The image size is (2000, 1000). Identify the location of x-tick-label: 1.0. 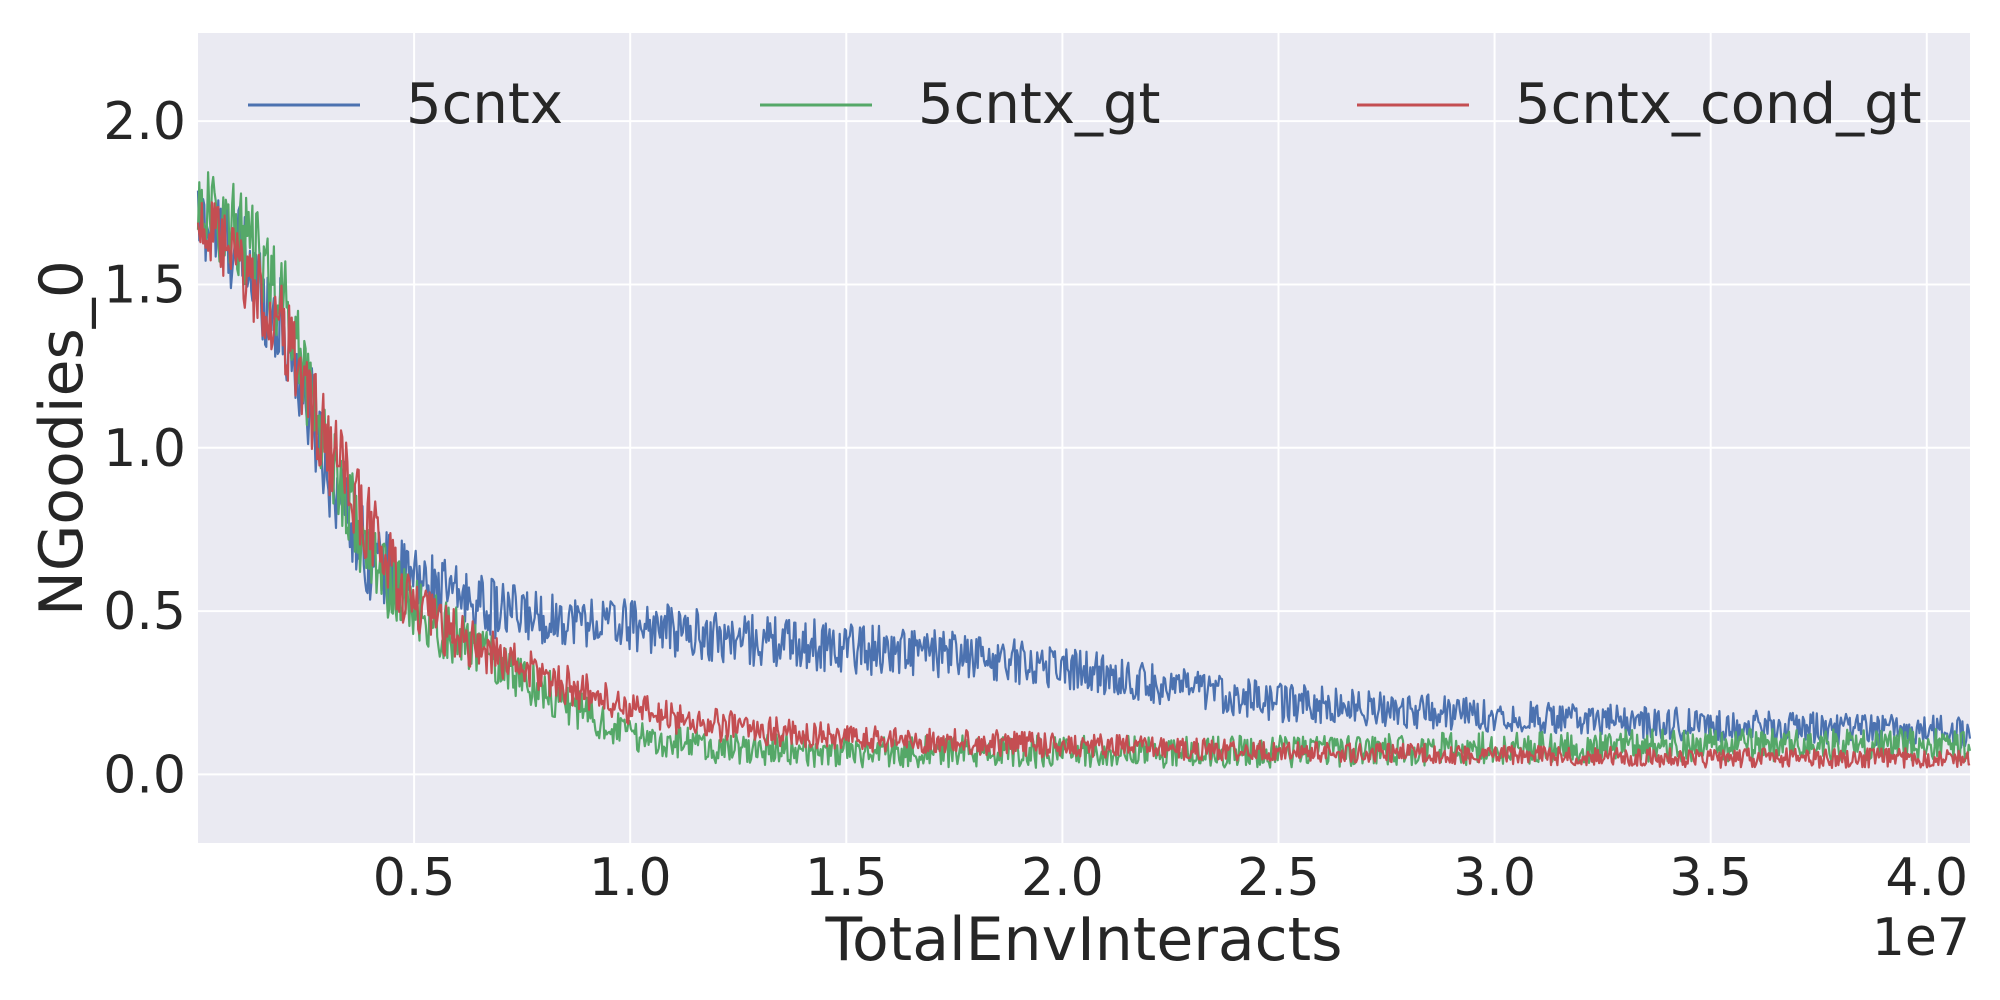
(630, 878).